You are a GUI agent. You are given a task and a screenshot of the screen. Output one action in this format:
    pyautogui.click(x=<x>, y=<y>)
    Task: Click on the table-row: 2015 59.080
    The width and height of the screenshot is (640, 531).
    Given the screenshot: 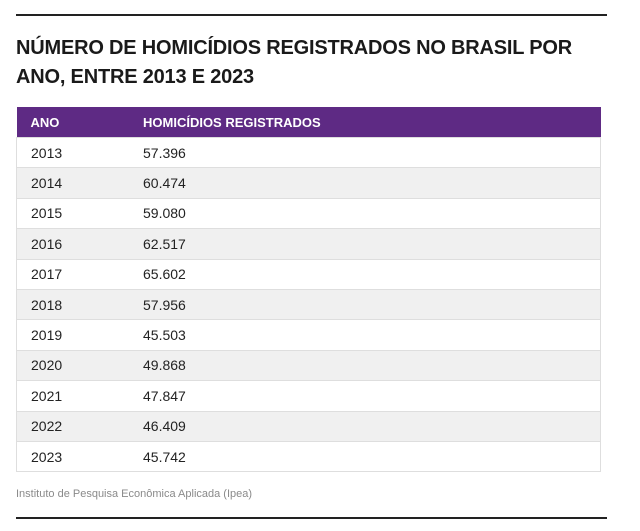 What is the action you would take?
    pyautogui.click(x=308, y=213)
    